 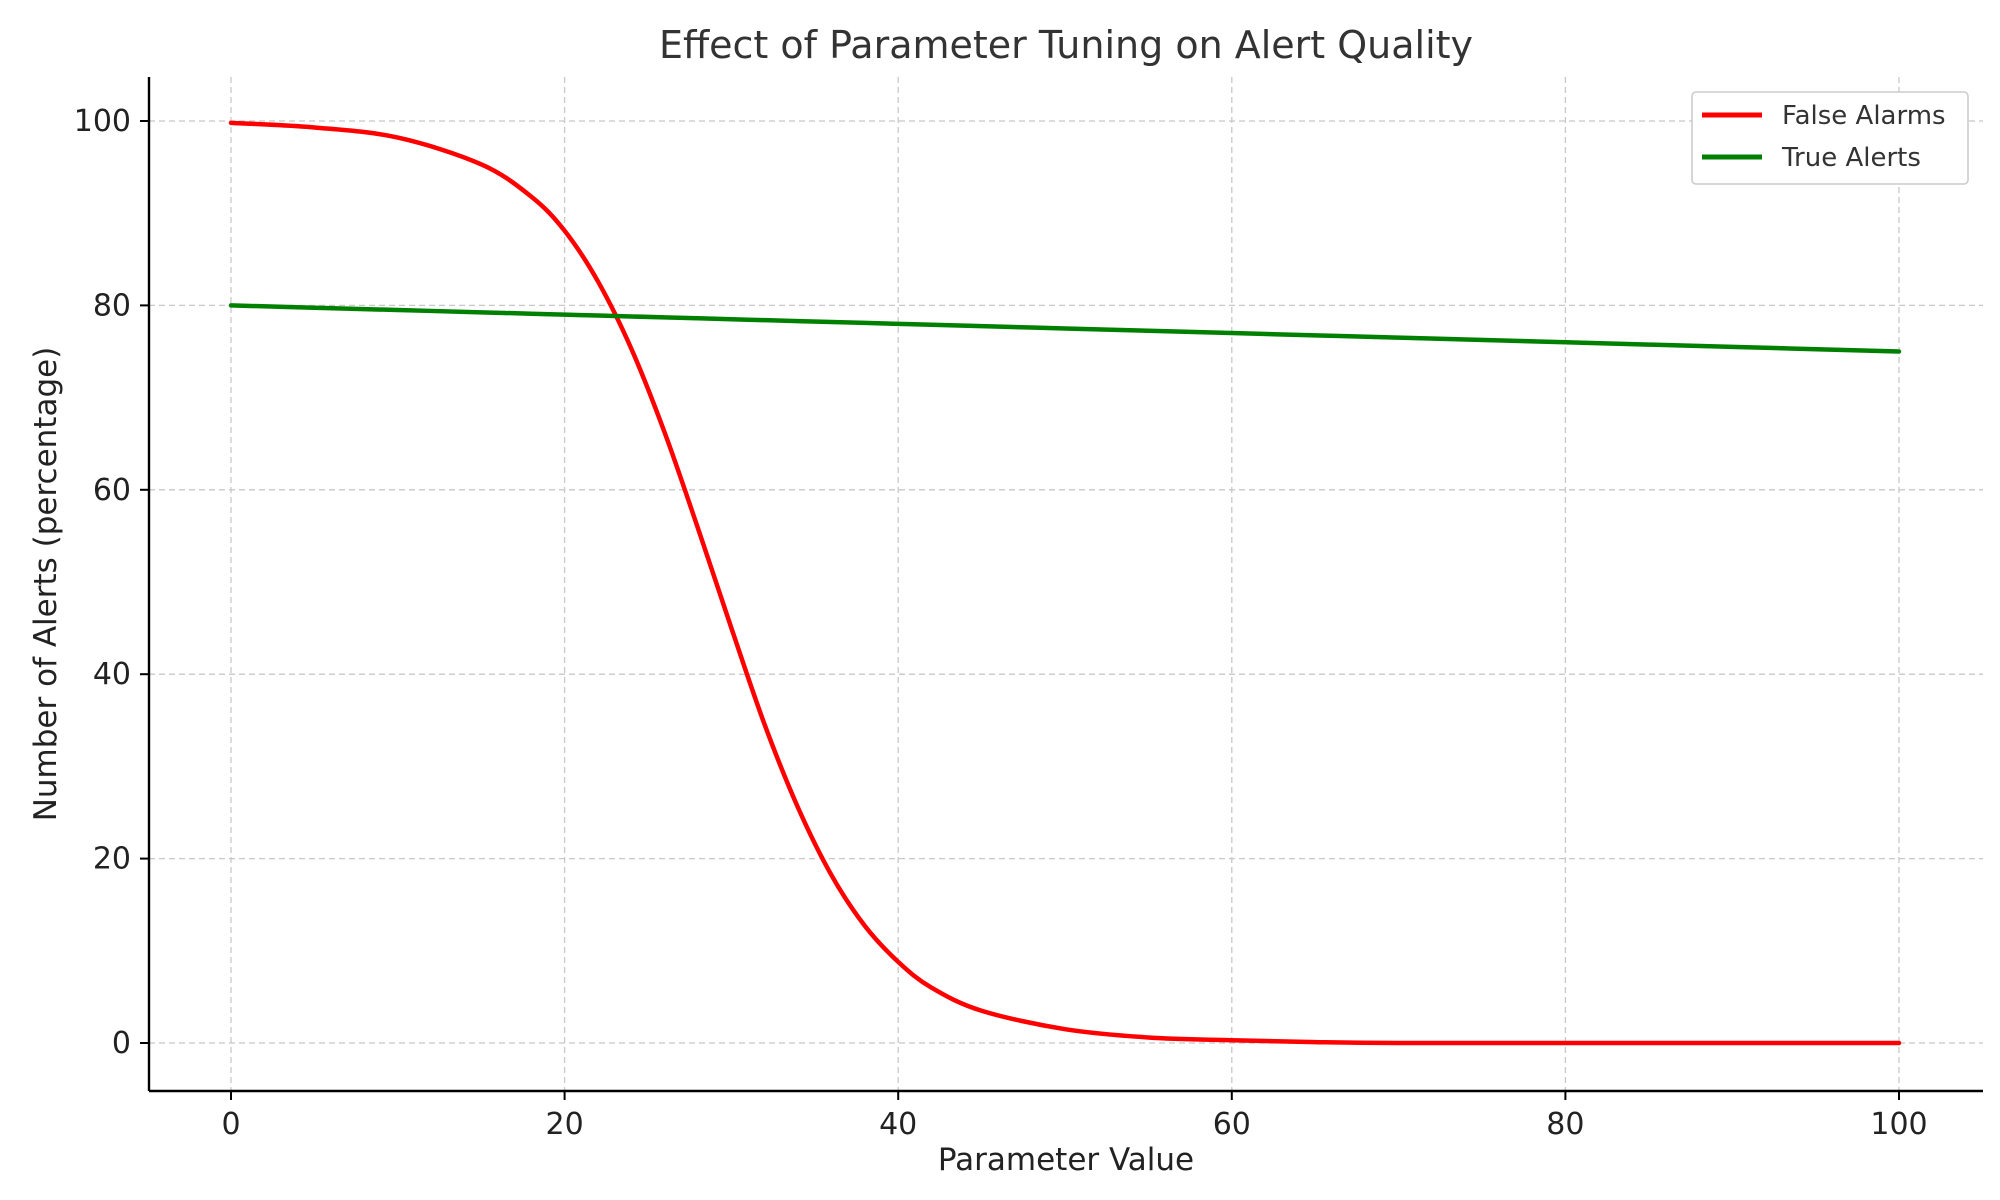 What do you see at coordinates (1232, 1124) in the screenshot?
I see `x-tick-label: 60` at bounding box center [1232, 1124].